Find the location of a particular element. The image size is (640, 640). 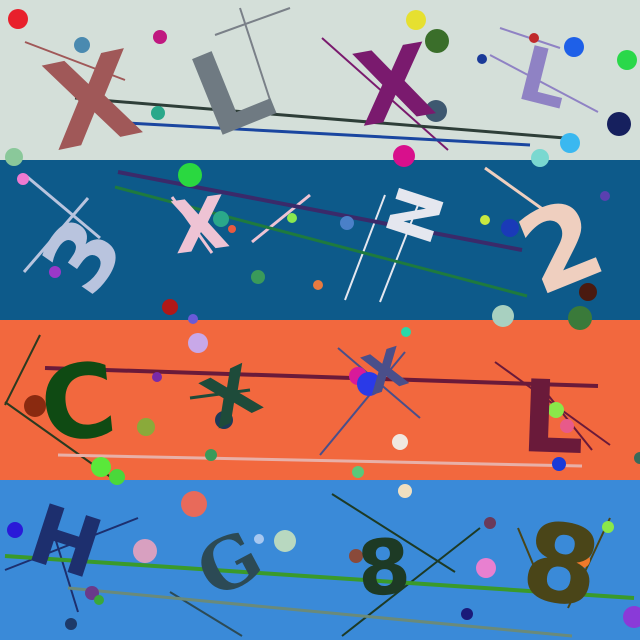

band-2-char-2: X is located at coordinates (200, 225).